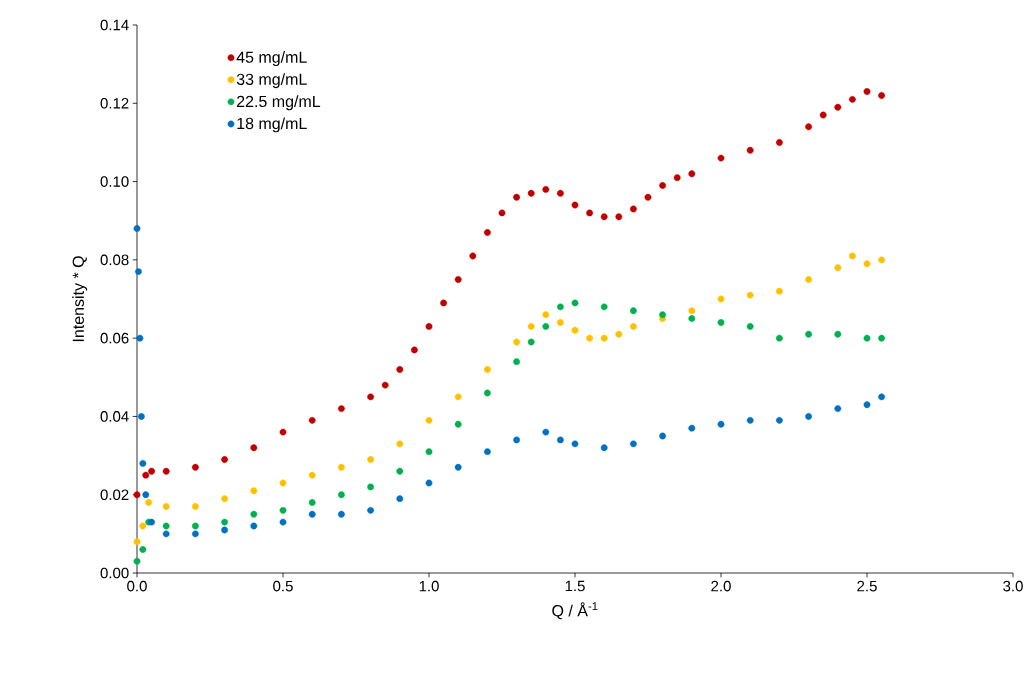  Describe the element at coordinates (867, 586) in the screenshot. I see `x-tick-label: 2.5` at that location.